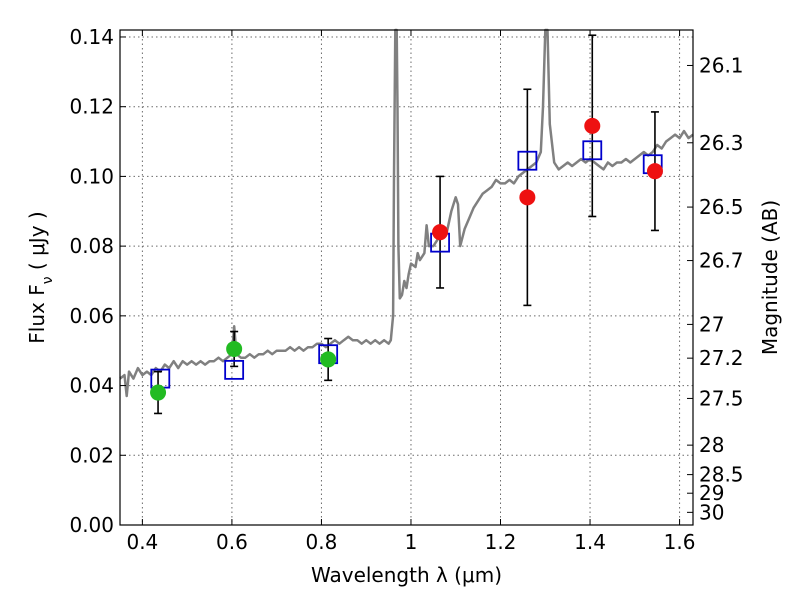  Describe the element at coordinates (91, 525) in the screenshot. I see `y-tick-label: 0.00` at that location.